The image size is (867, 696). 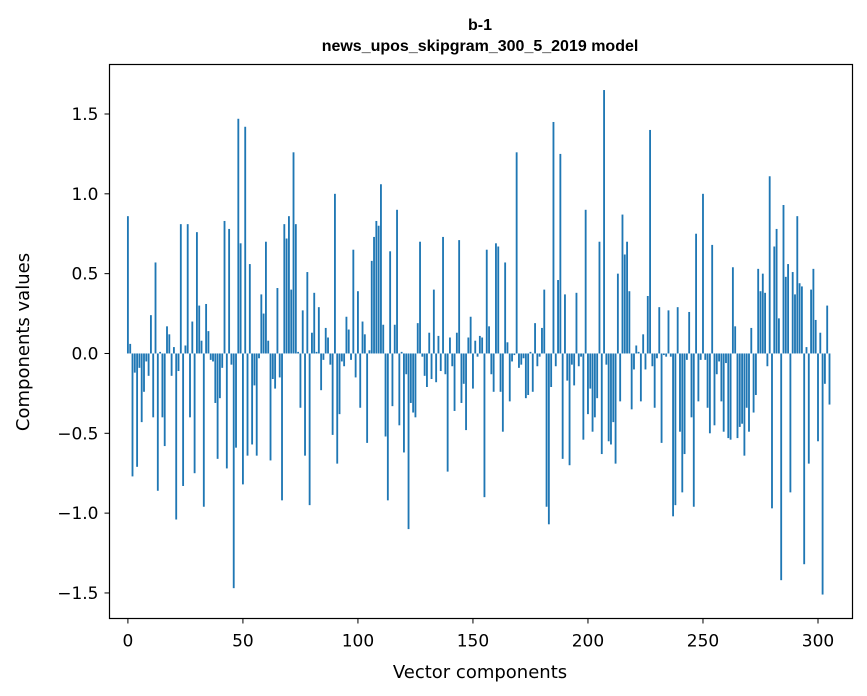 What do you see at coordinates (127, 642) in the screenshot?
I see `x-tick-label: 0` at bounding box center [127, 642].